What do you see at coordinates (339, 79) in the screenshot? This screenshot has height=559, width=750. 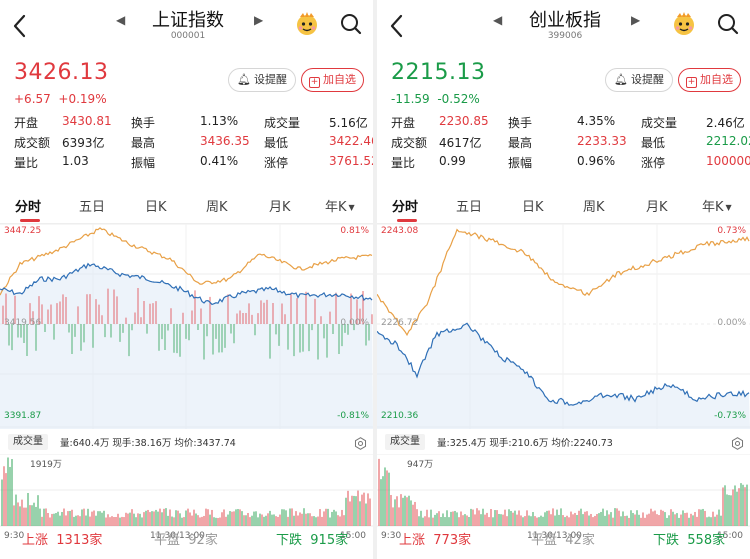 I see `add-watchlist-label: 加自选` at bounding box center [339, 79].